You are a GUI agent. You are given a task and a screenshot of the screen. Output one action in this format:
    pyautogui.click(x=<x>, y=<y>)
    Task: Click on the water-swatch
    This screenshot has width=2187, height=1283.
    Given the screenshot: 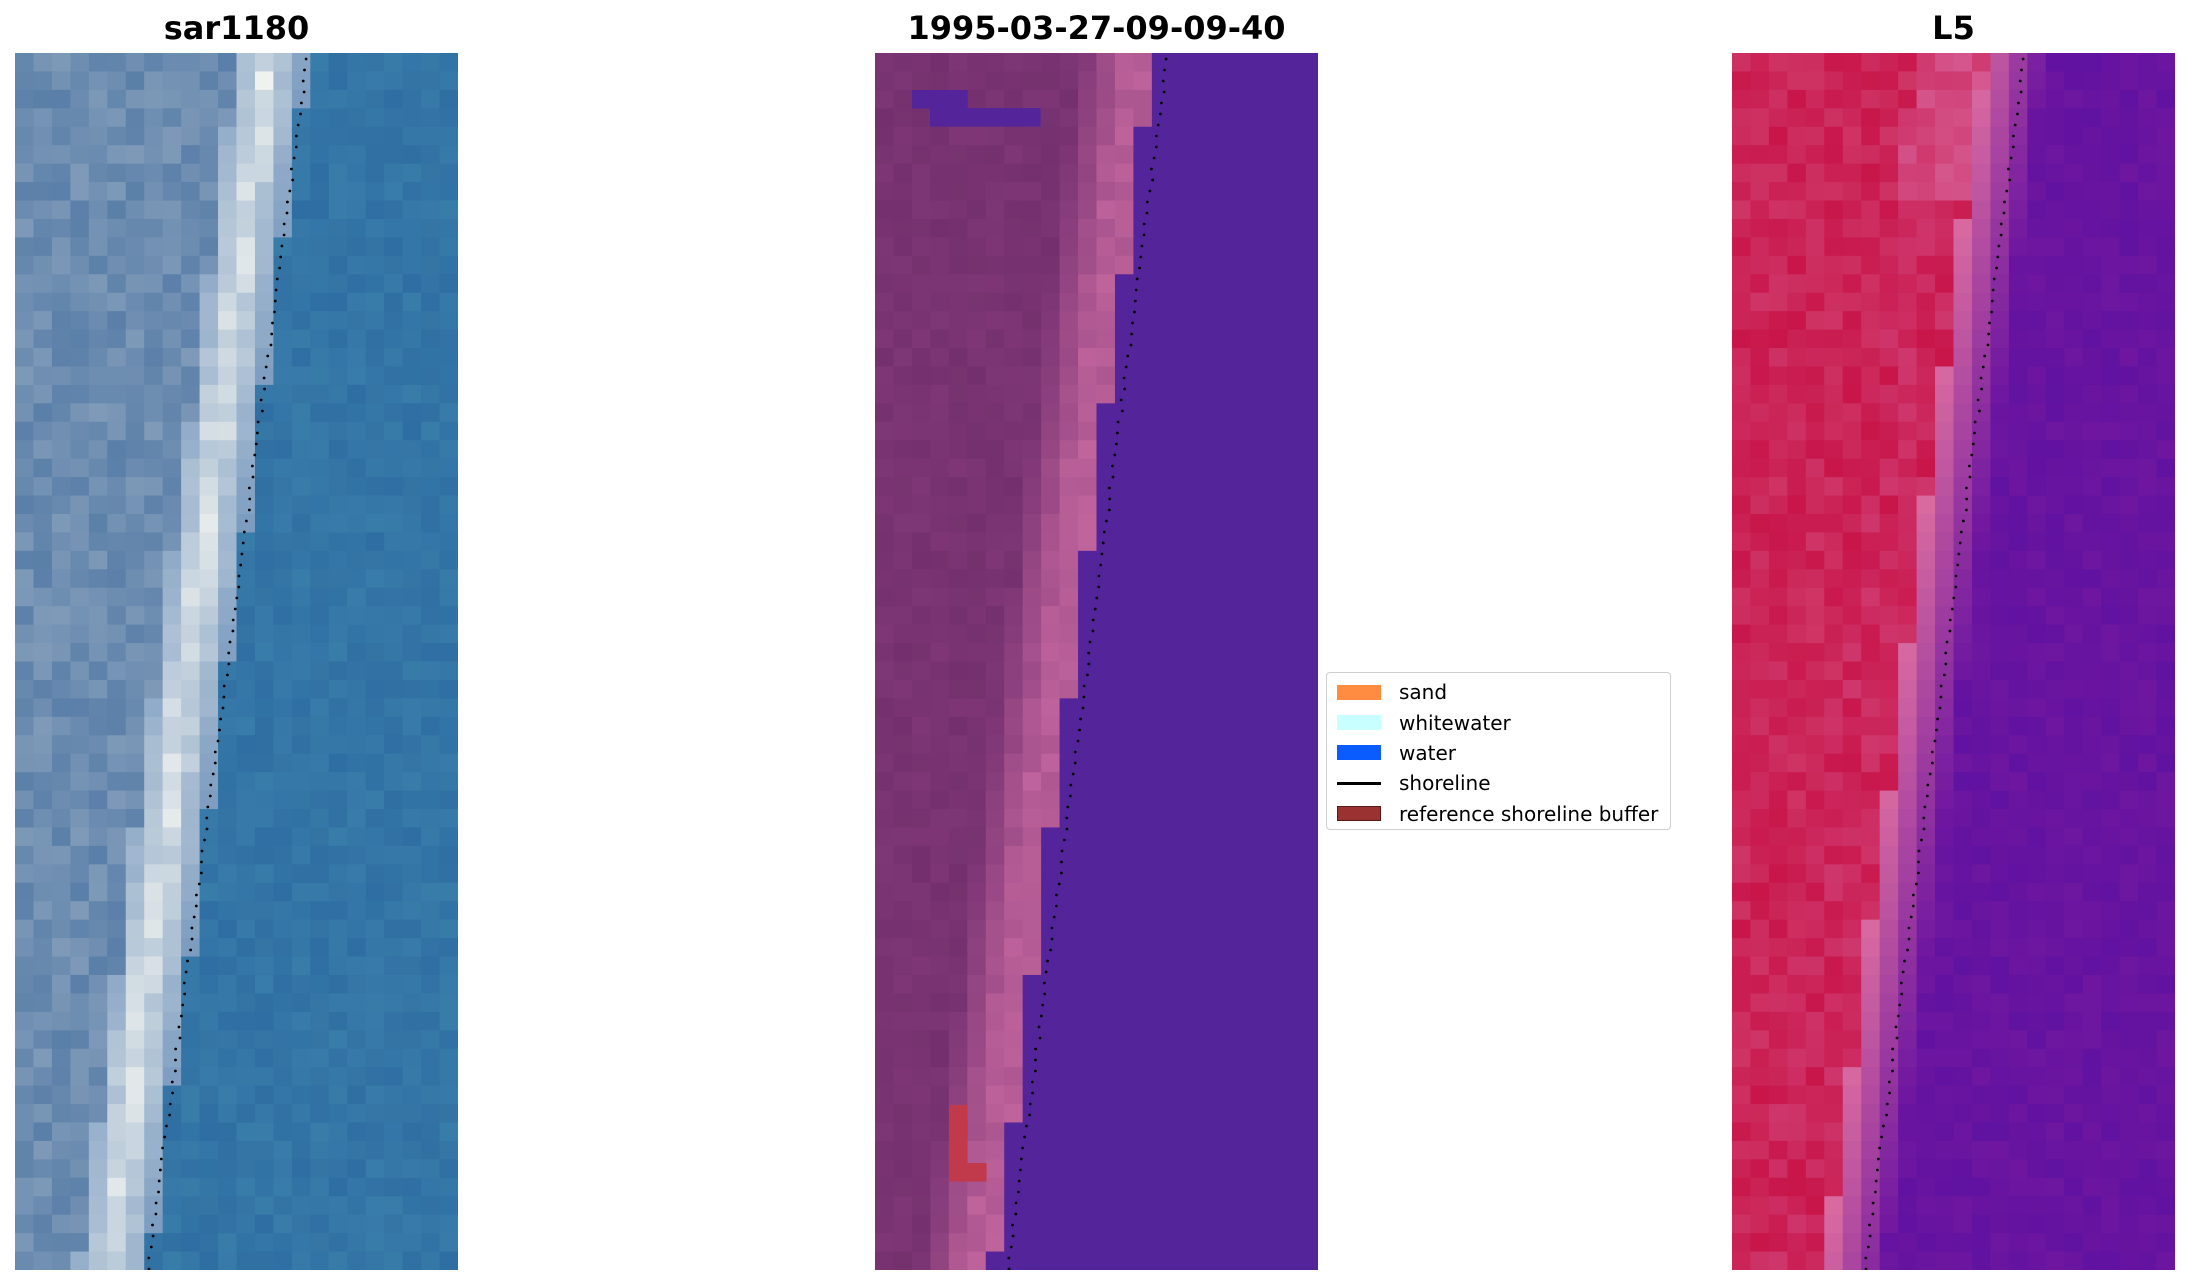 What is the action you would take?
    pyautogui.click(x=1359, y=753)
    